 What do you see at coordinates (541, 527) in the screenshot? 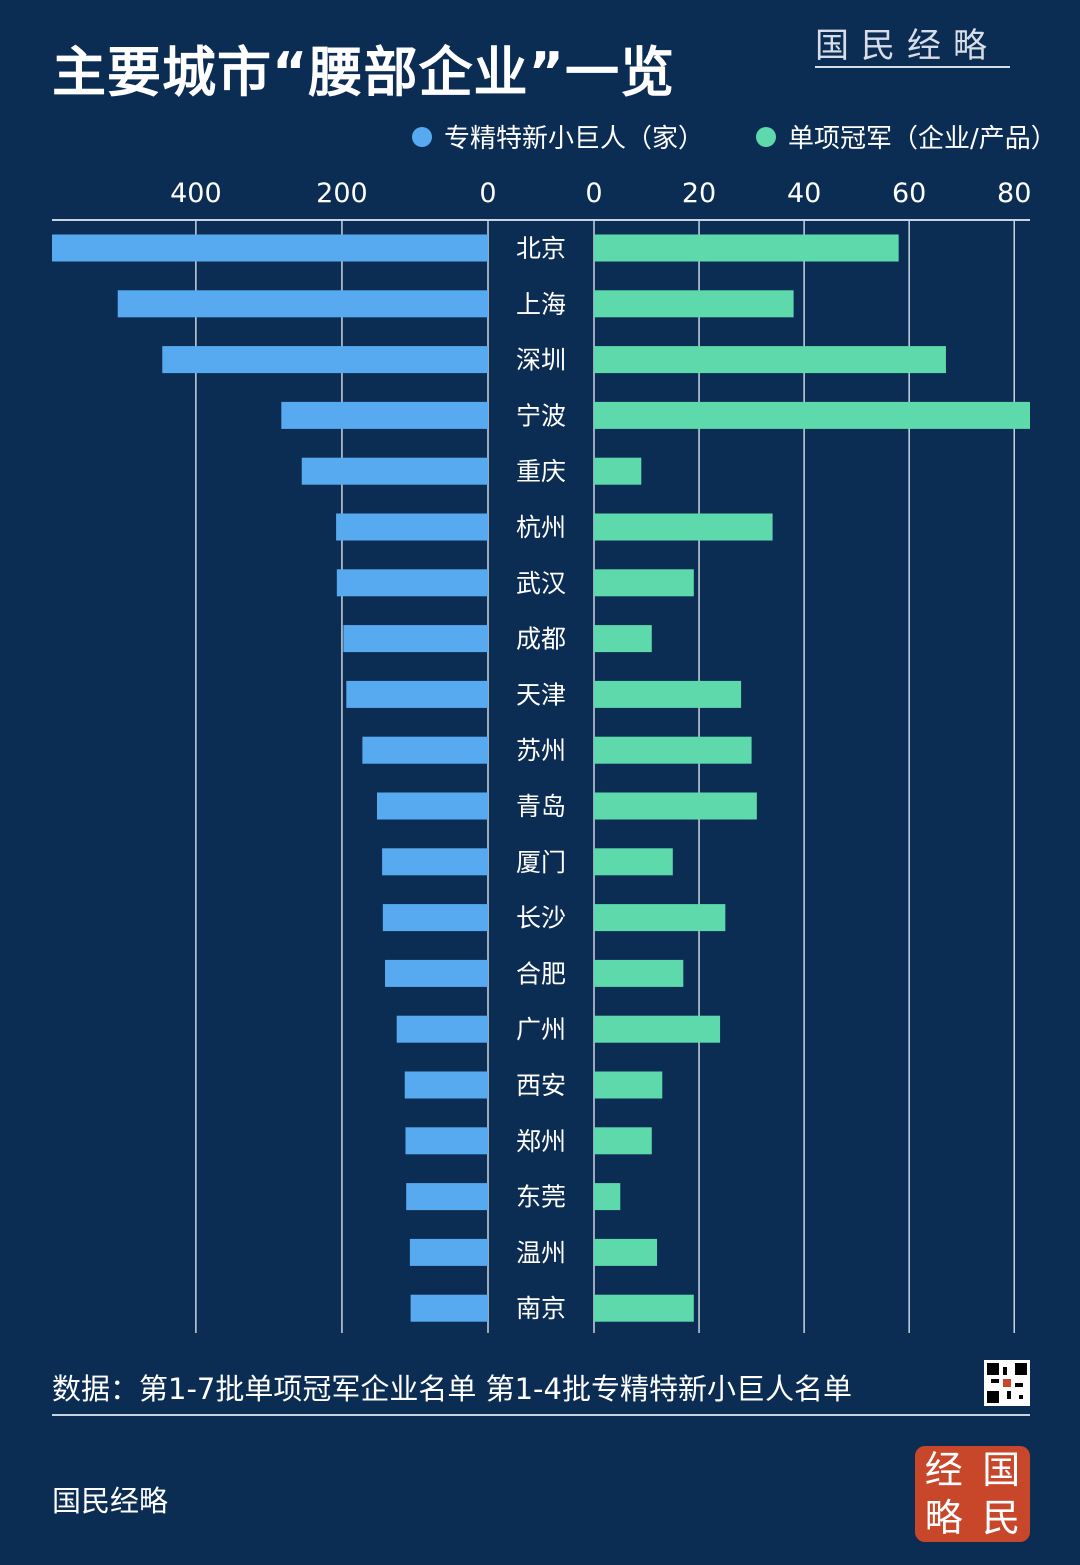
I see `category-label: 杭州` at bounding box center [541, 527].